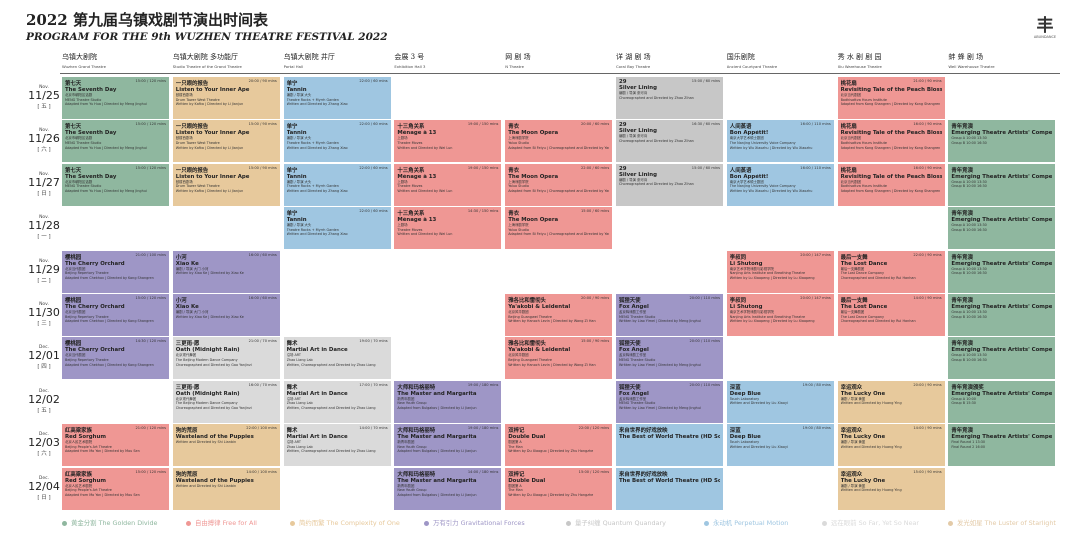 The width and height of the screenshot is (1080, 552). What do you see at coordinates (188, 523) in the screenshot?
I see `legend-dot-icon` at bounding box center [188, 523].